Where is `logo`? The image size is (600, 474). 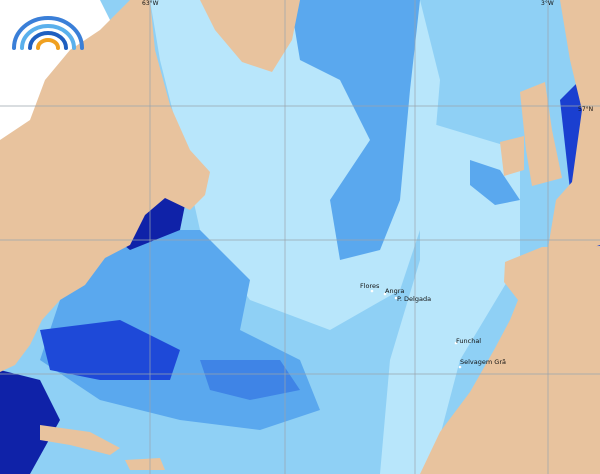 logo is located at coordinates (48, 33).